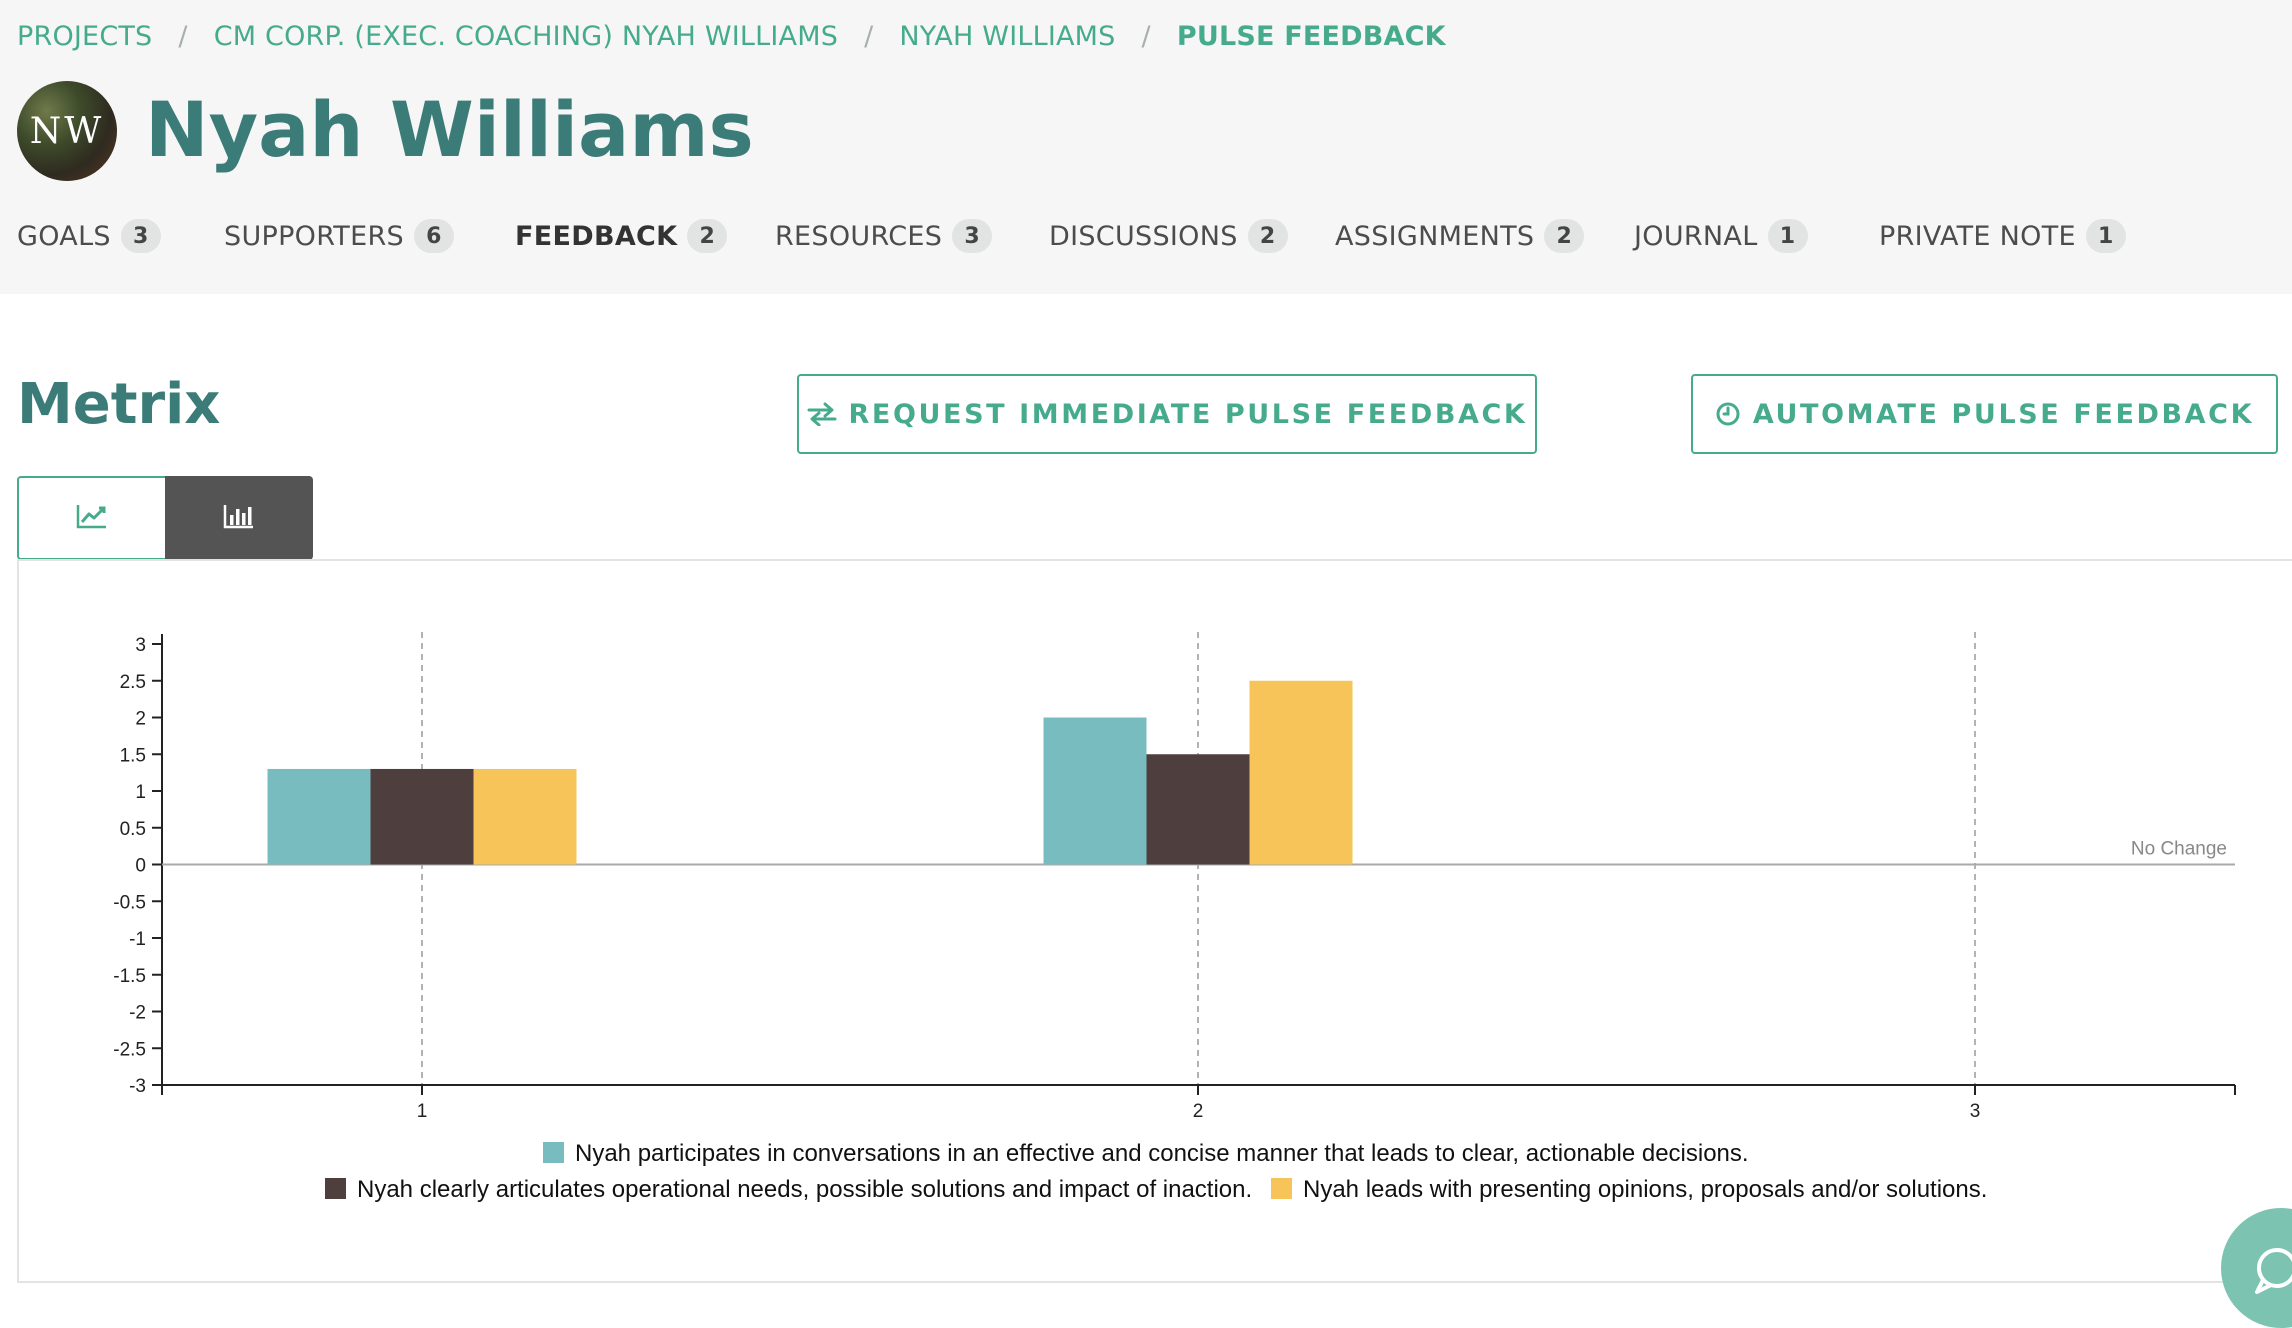  I want to click on tab-label: SUPPORTERS, so click(314, 236).